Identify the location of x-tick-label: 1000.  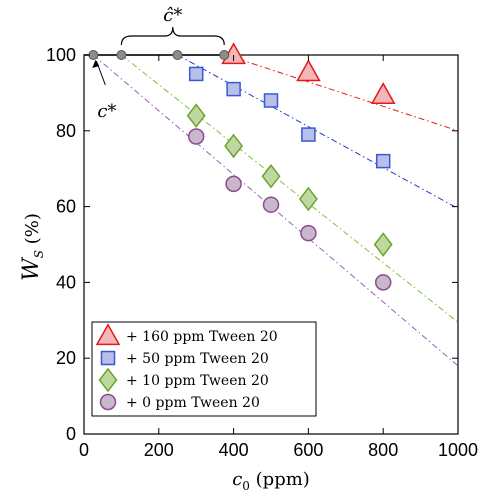
(458, 450).